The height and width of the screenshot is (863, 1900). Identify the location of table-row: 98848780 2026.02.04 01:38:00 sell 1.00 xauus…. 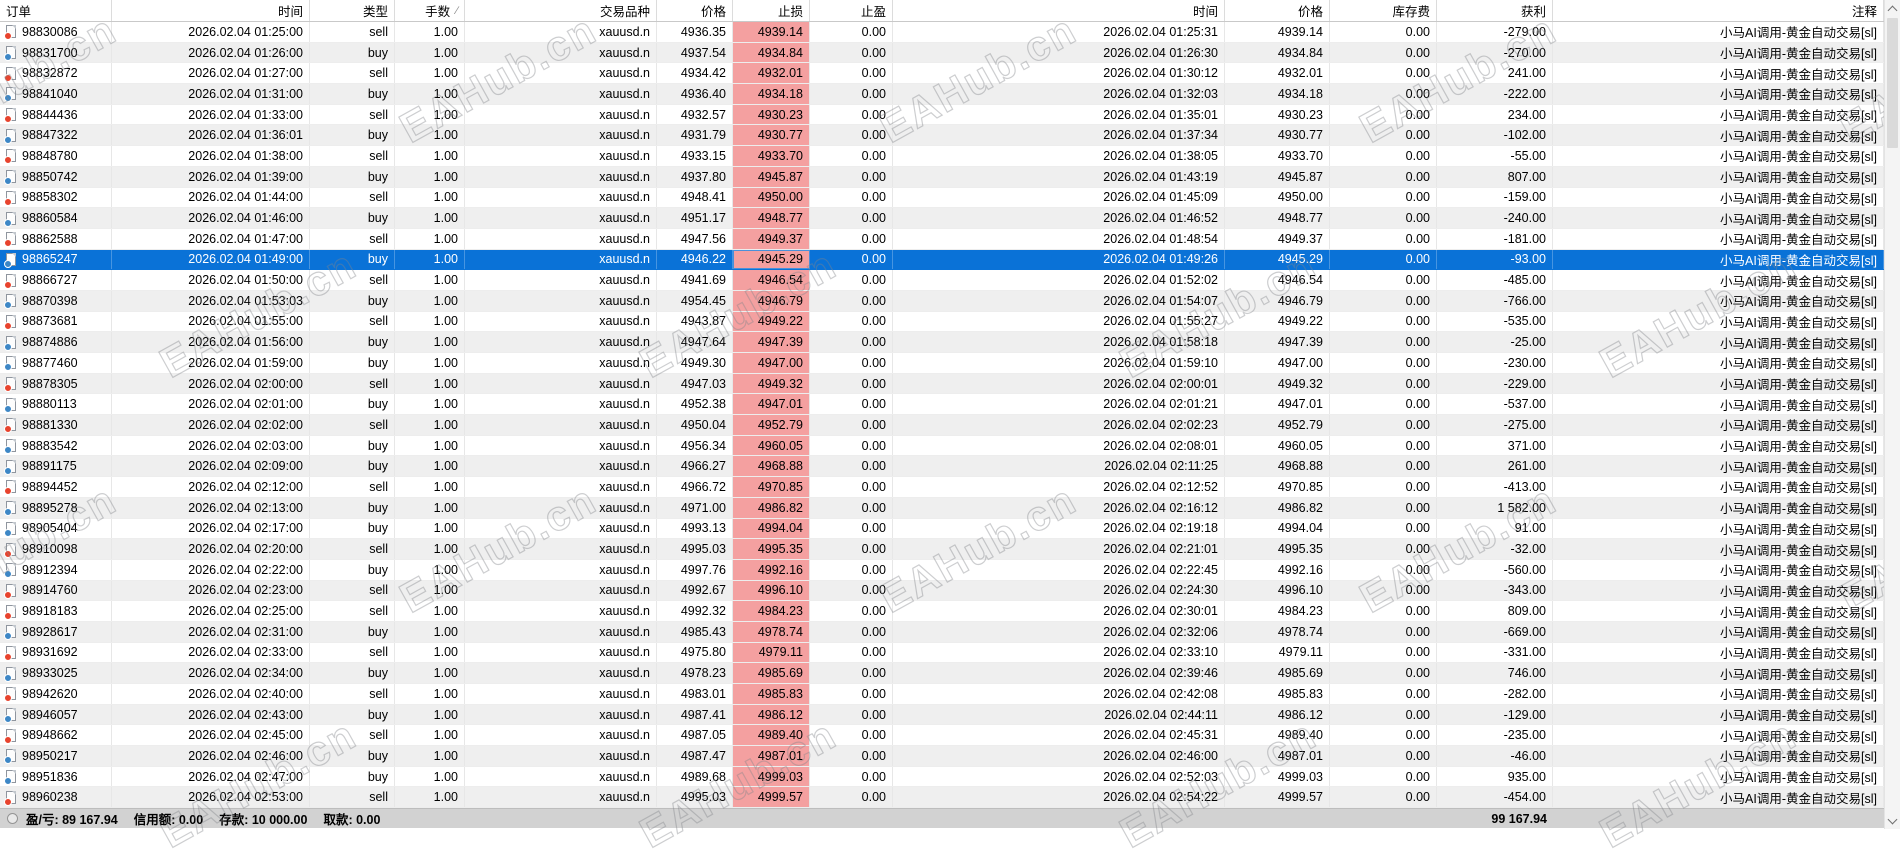
(950, 156).